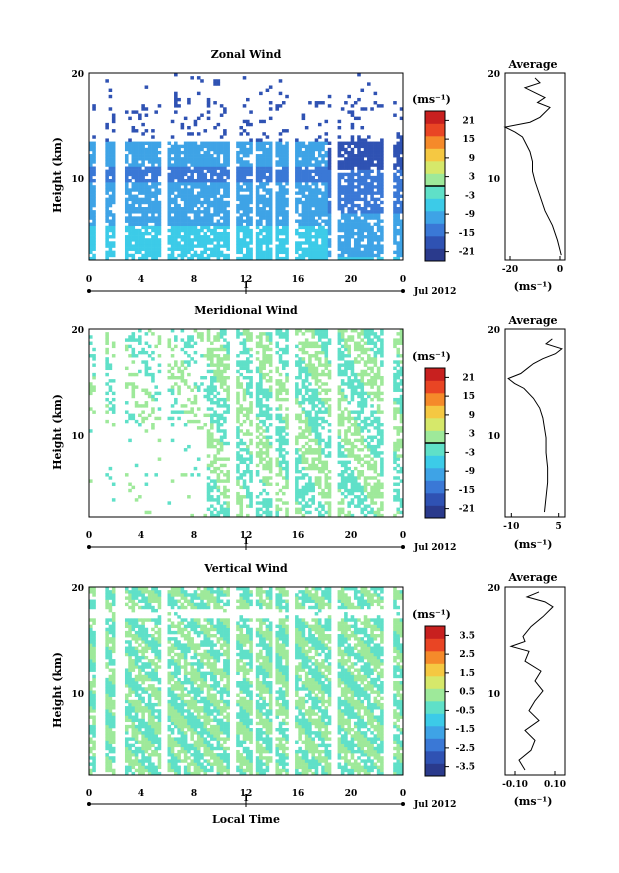  What do you see at coordinates (435, 512) in the screenshot?
I see `colorbar-swatch` at bounding box center [435, 512].